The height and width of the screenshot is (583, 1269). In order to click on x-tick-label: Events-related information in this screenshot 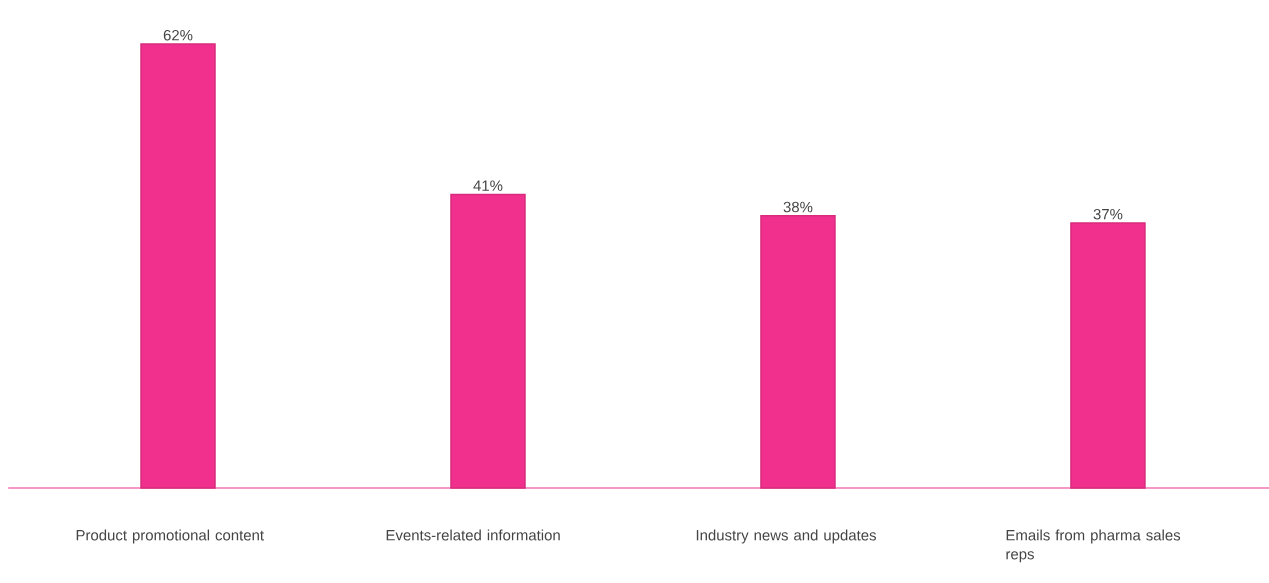, I will do `click(473, 535)`.